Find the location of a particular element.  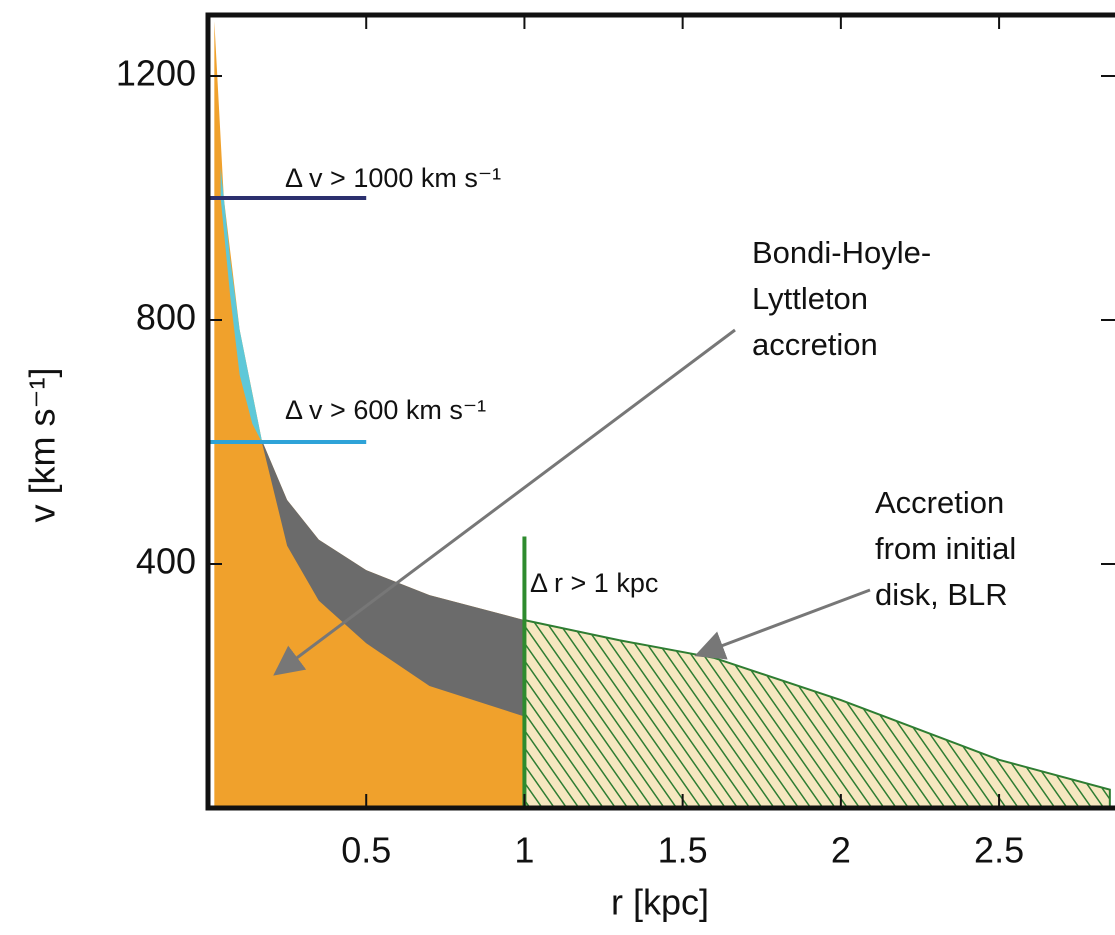

x-tick-label: 0.5 is located at coordinates (366, 850).